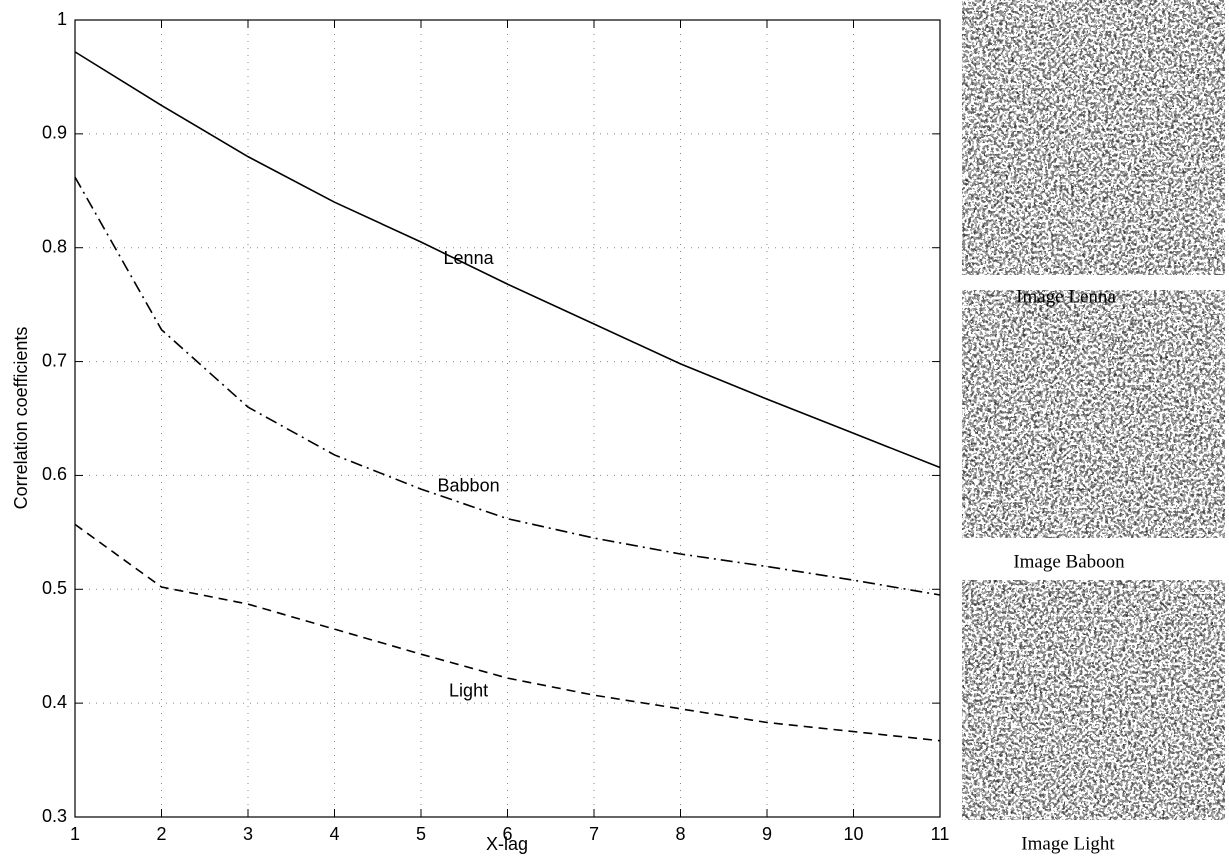 Image resolution: width=1229 pixels, height=859 pixels. Describe the element at coordinates (54, 816) in the screenshot. I see `y-tick-label: 0.3` at that location.